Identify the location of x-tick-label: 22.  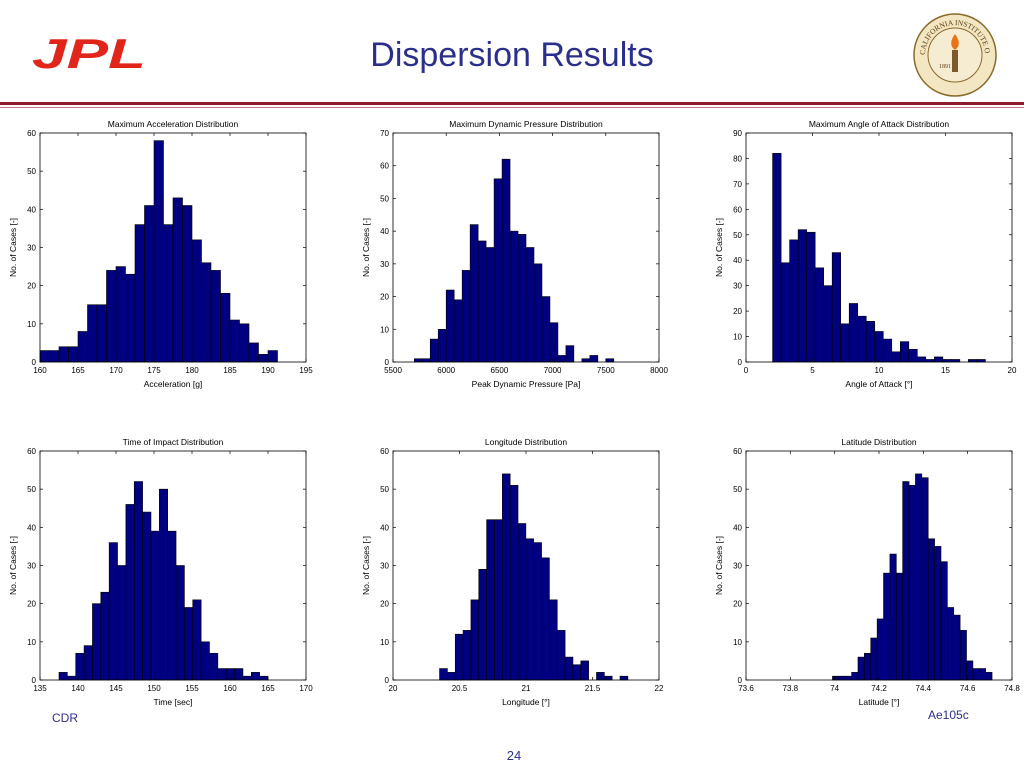
(659, 688).